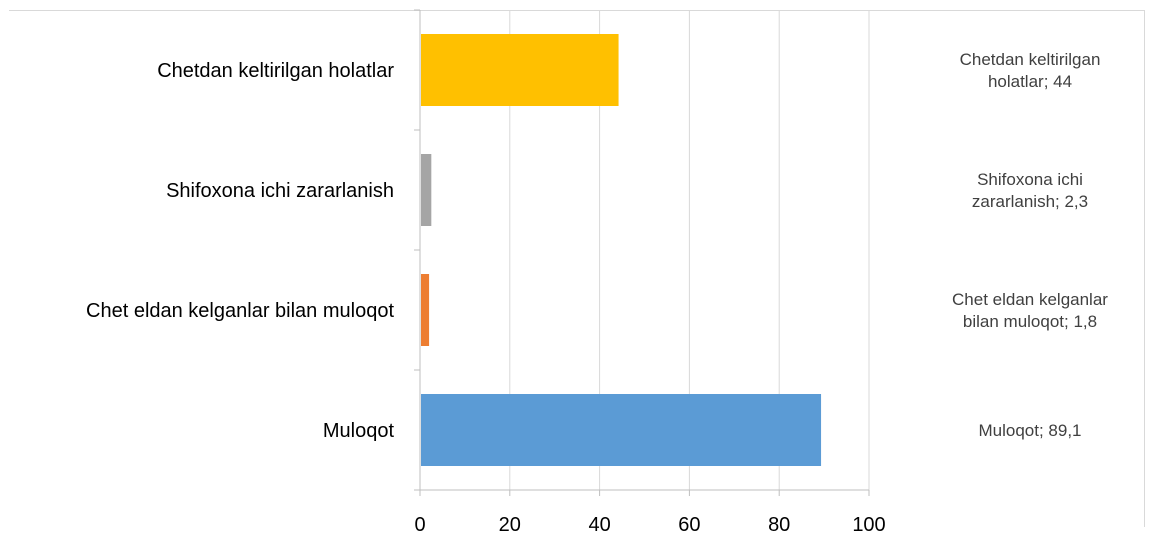 The height and width of the screenshot is (537, 1149). I want to click on category-label: Chet eldan kelganlar bilan muloqot, so click(240, 311).